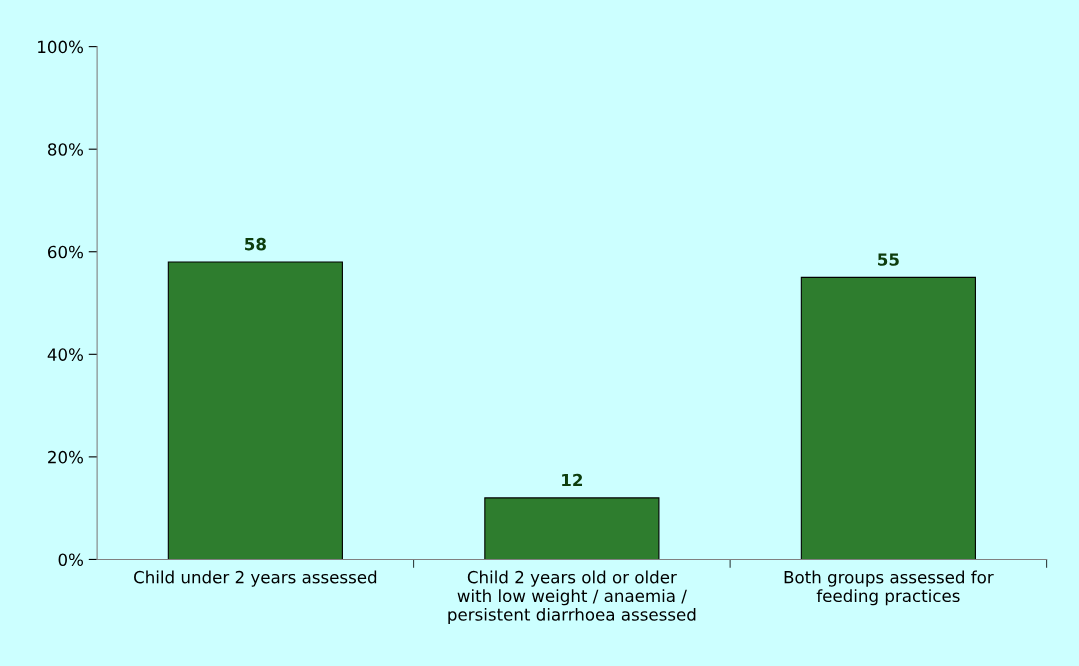  I want to click on data-label: 55, so click(888, 259).